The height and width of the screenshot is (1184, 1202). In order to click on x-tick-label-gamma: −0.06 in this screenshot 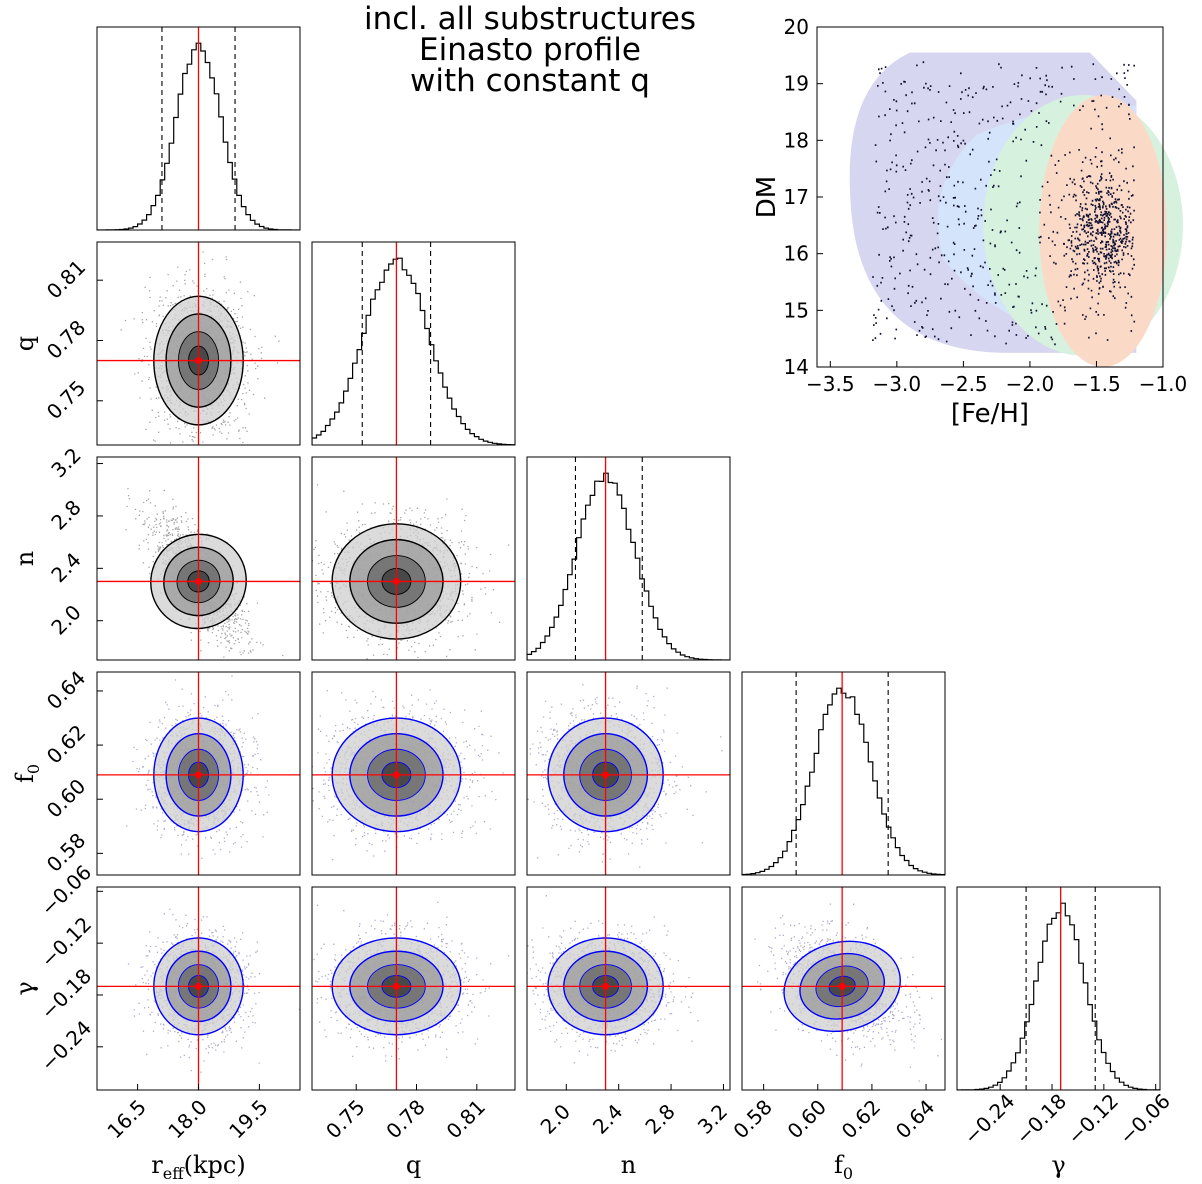, I will do `click(1145, 1119)`.